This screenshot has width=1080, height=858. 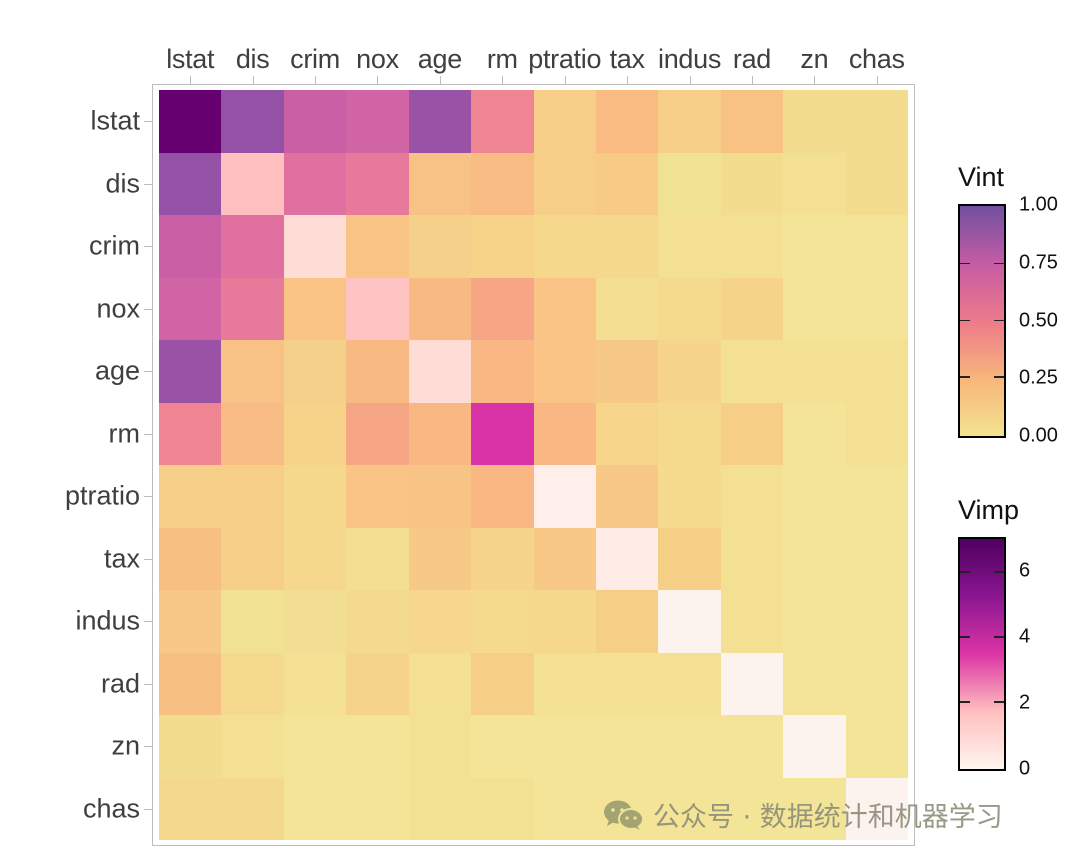 What do you see at coordinates (1025, 702) in the screenshot?
I see `colorbar-tick-label: 2` at bounding box center [1025, 702].